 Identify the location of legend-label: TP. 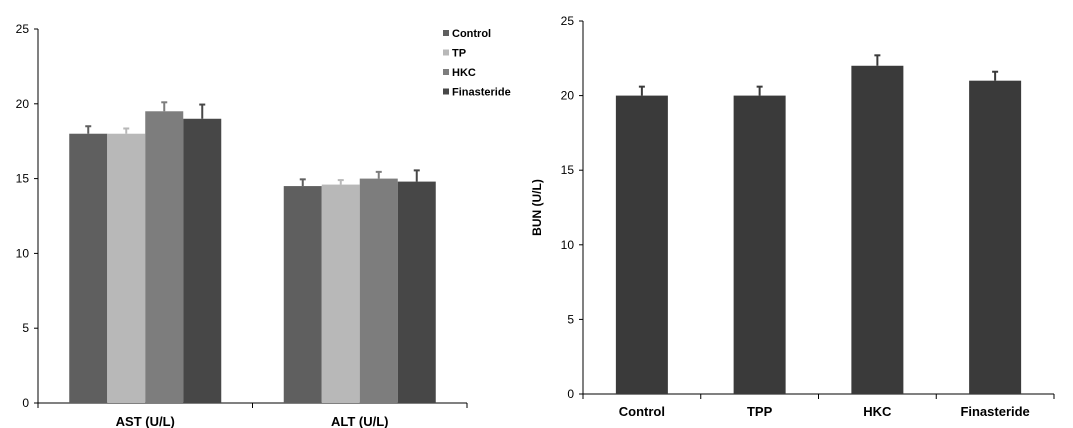
(459, 54).